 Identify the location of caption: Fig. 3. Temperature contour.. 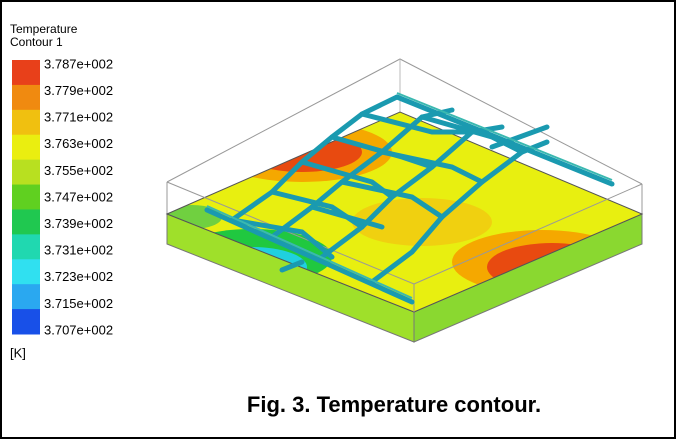
(394, 404).